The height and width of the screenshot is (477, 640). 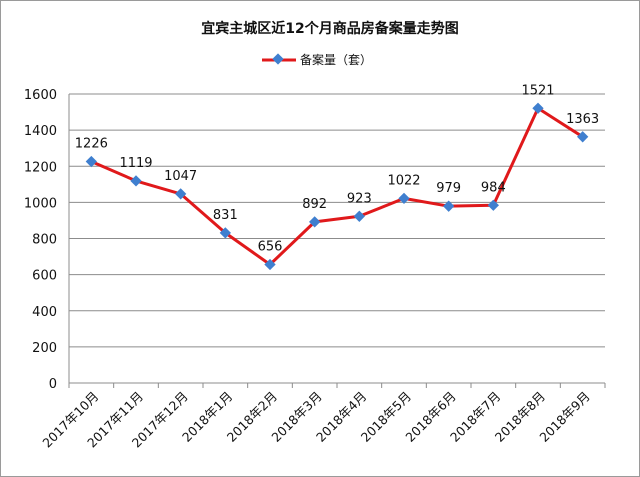 I want to click on data-label: 1363, so click(x=582, y=119).